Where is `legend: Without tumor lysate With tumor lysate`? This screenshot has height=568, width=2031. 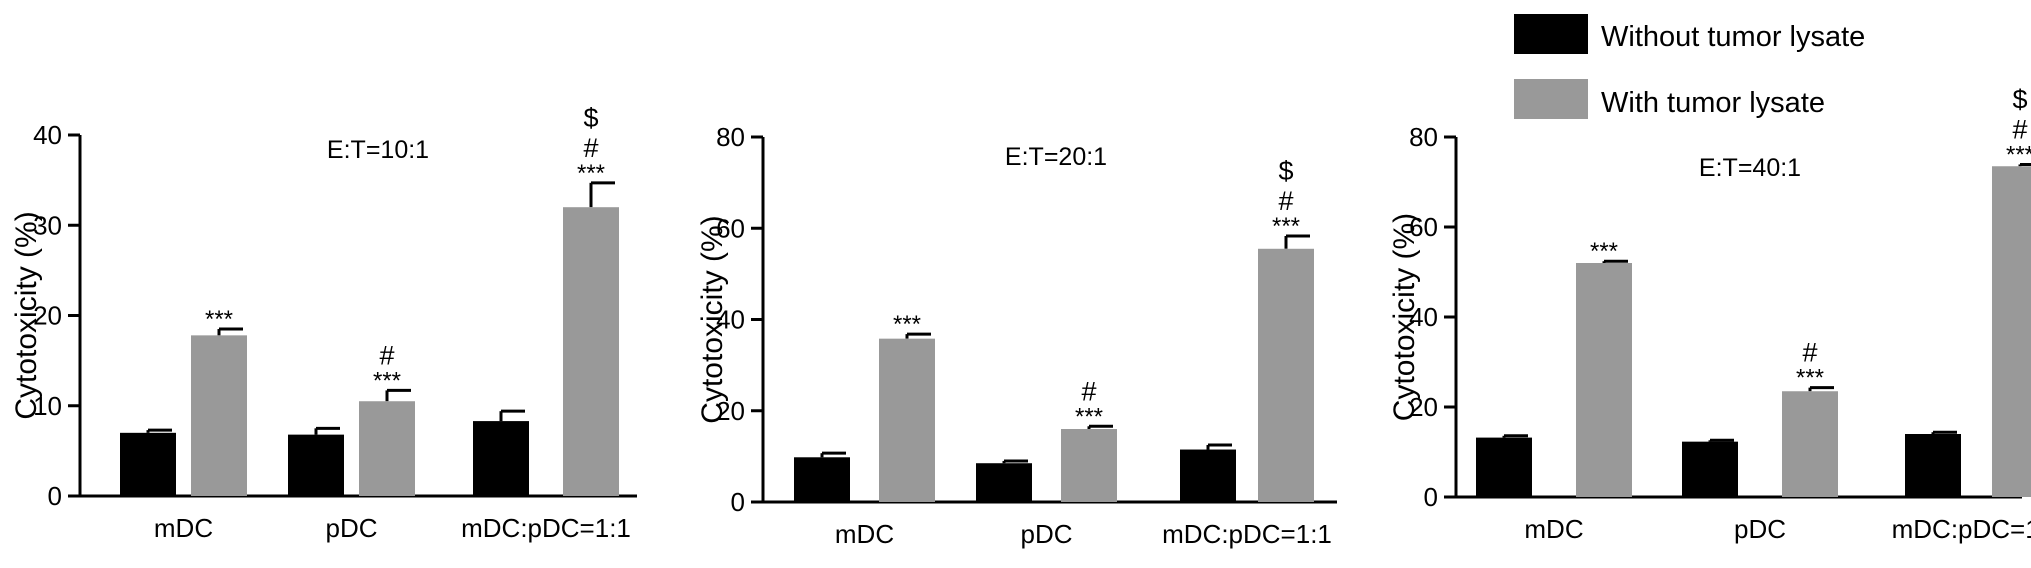 legend: Without tumor lysate With tumor lysate is located at coordinates (1689, 66).